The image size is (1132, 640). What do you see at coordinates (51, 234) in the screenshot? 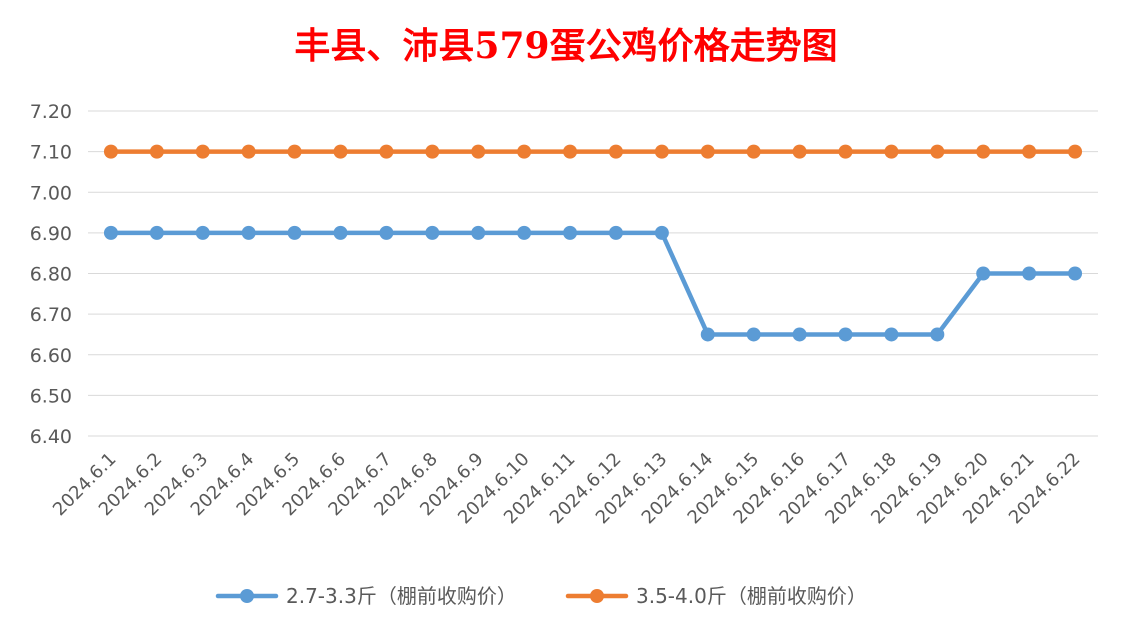
I see `y-tick-label: 6.90` at bounding box center [51, 234].